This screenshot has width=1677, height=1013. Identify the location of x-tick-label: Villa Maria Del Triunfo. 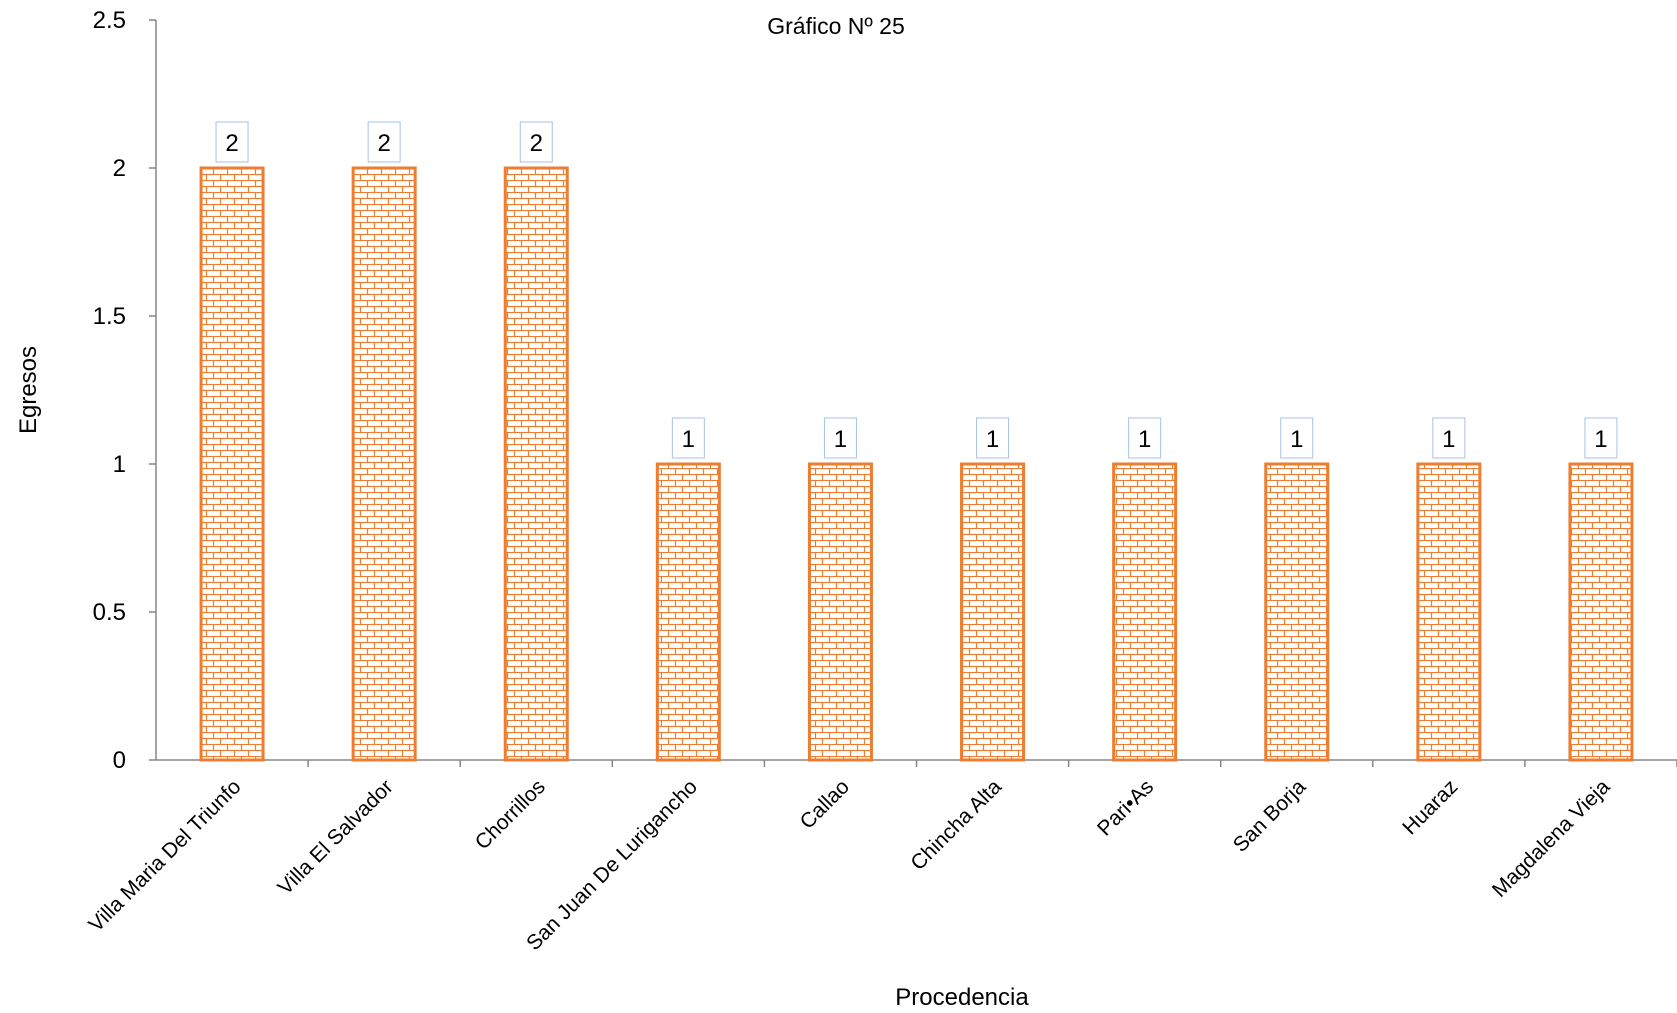
(164, 855).